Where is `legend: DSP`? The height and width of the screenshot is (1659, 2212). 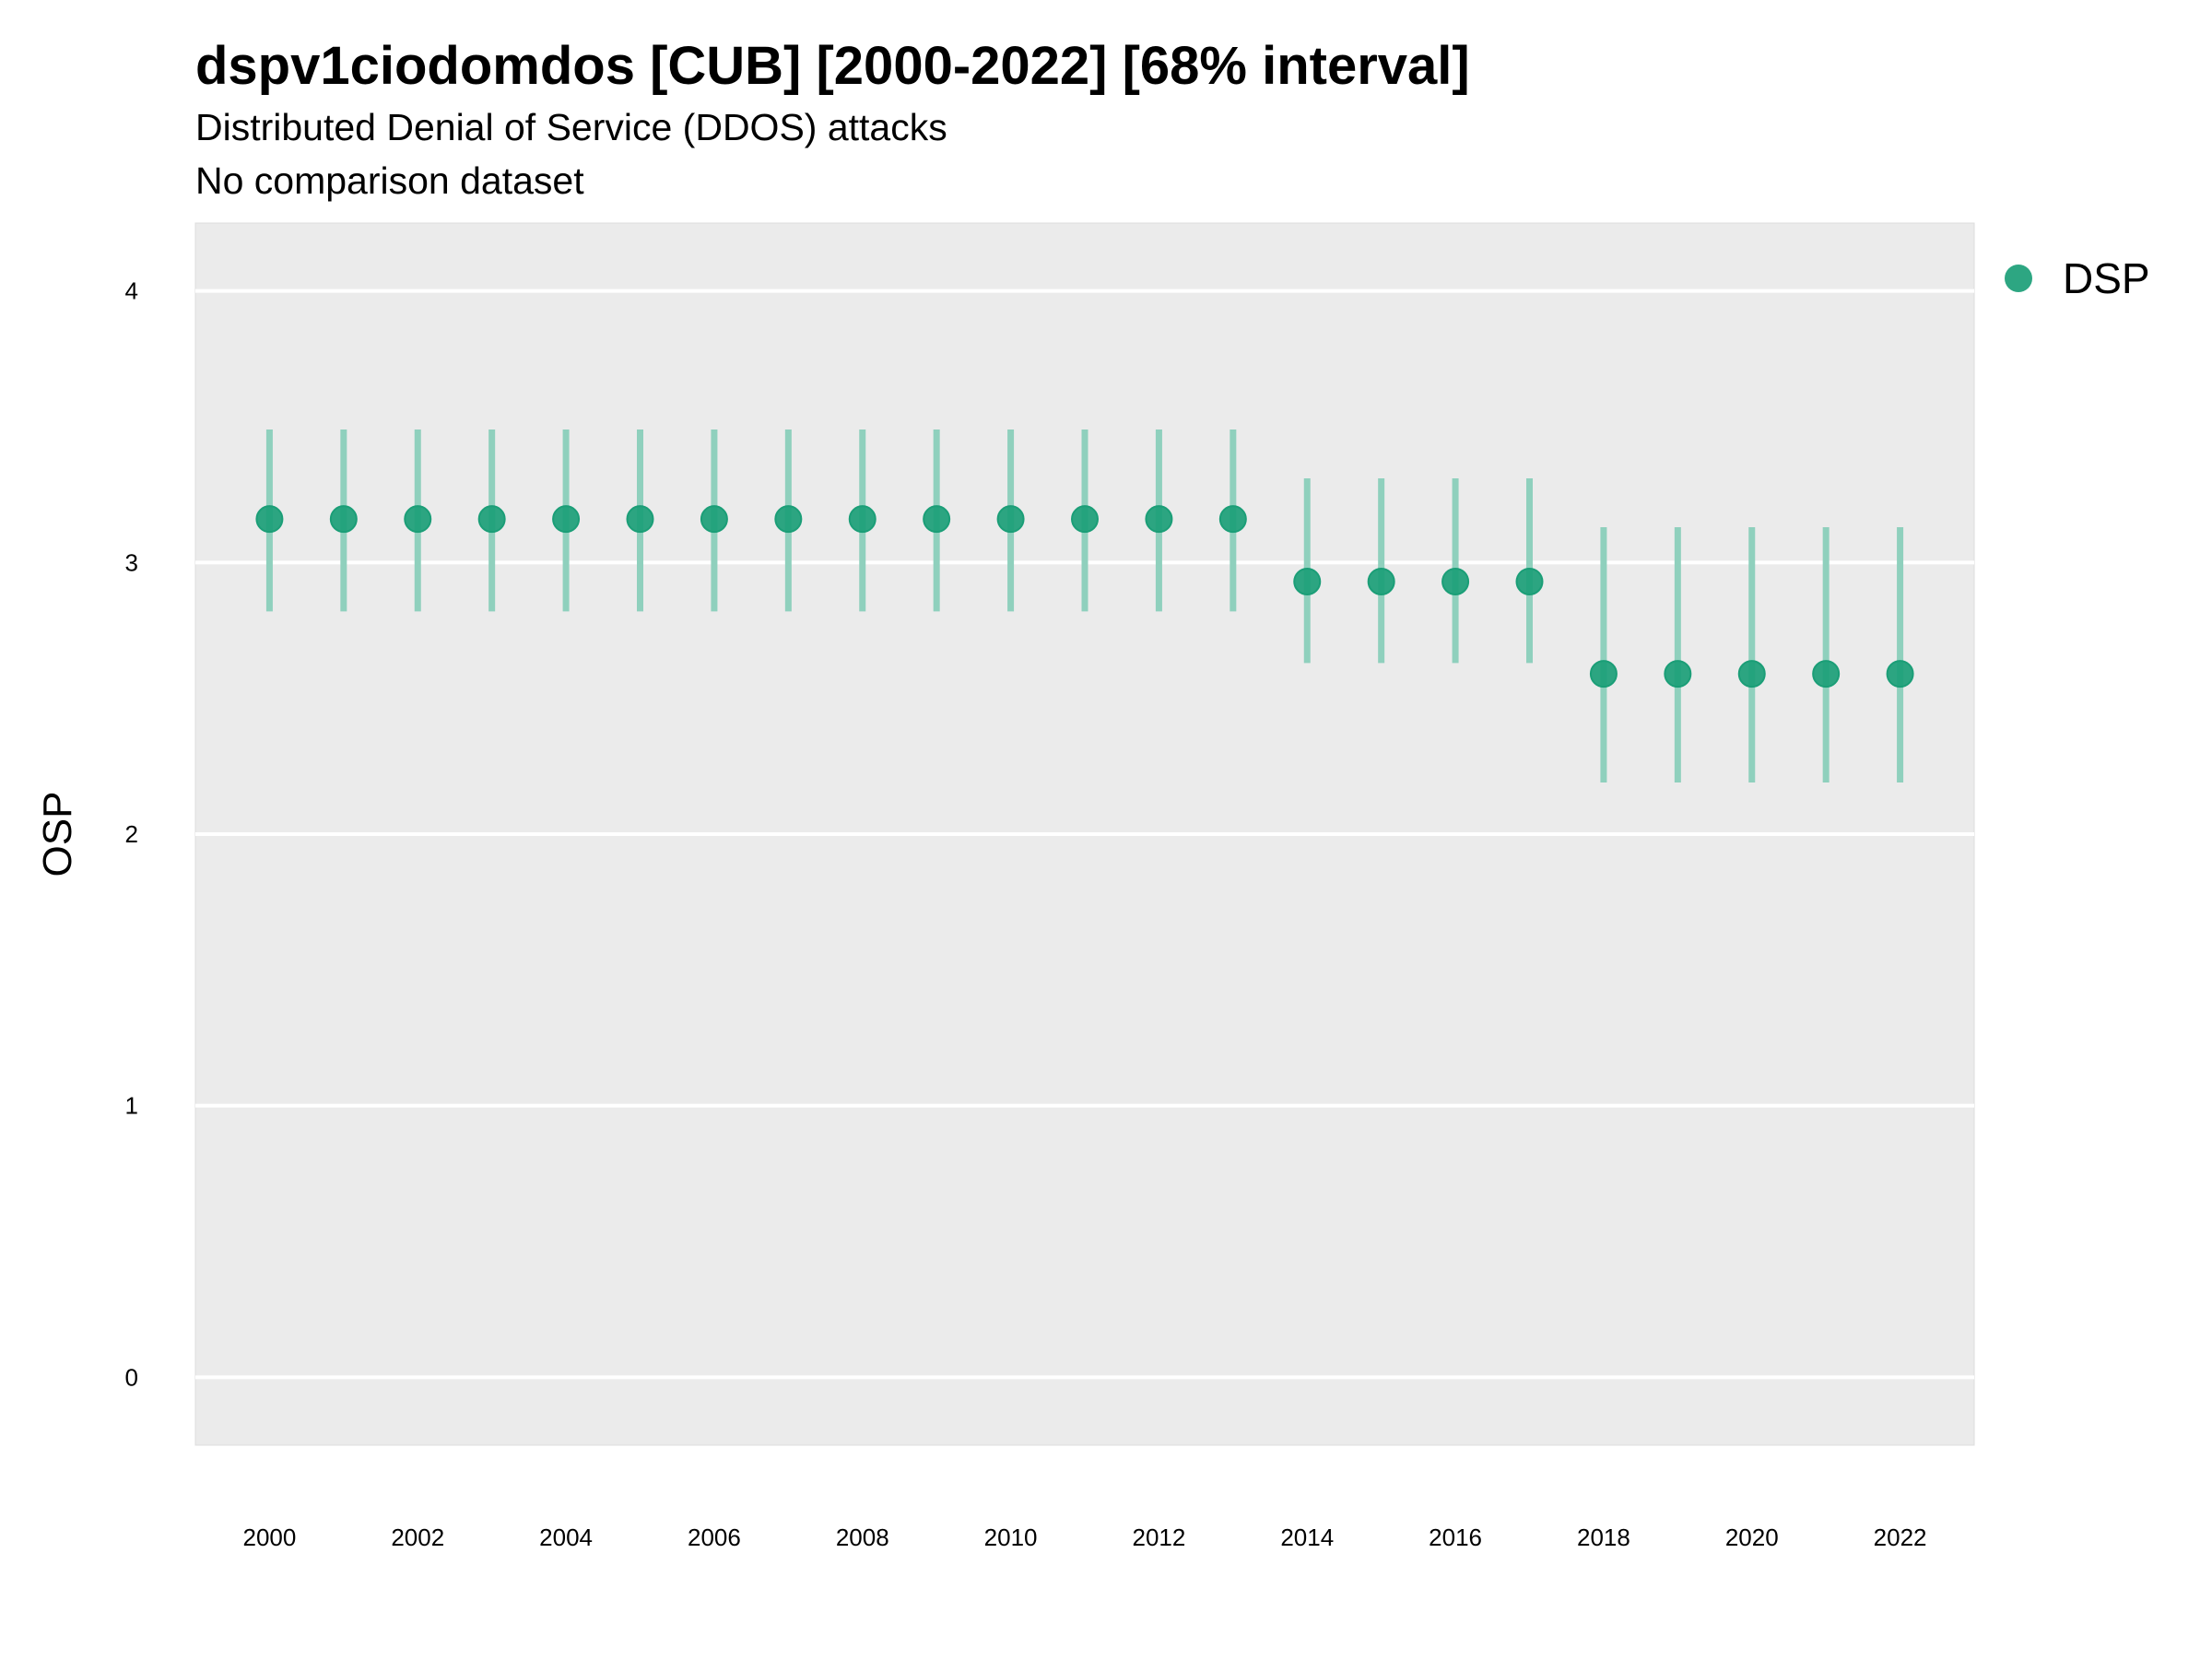 legend: DSP is located at coordinates (2077, 278).